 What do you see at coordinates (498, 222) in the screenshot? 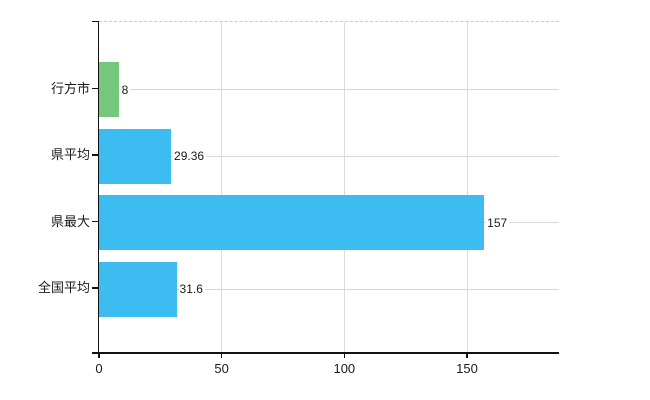
I see `bar-value-label: 157` at bounding box center [498, 222].